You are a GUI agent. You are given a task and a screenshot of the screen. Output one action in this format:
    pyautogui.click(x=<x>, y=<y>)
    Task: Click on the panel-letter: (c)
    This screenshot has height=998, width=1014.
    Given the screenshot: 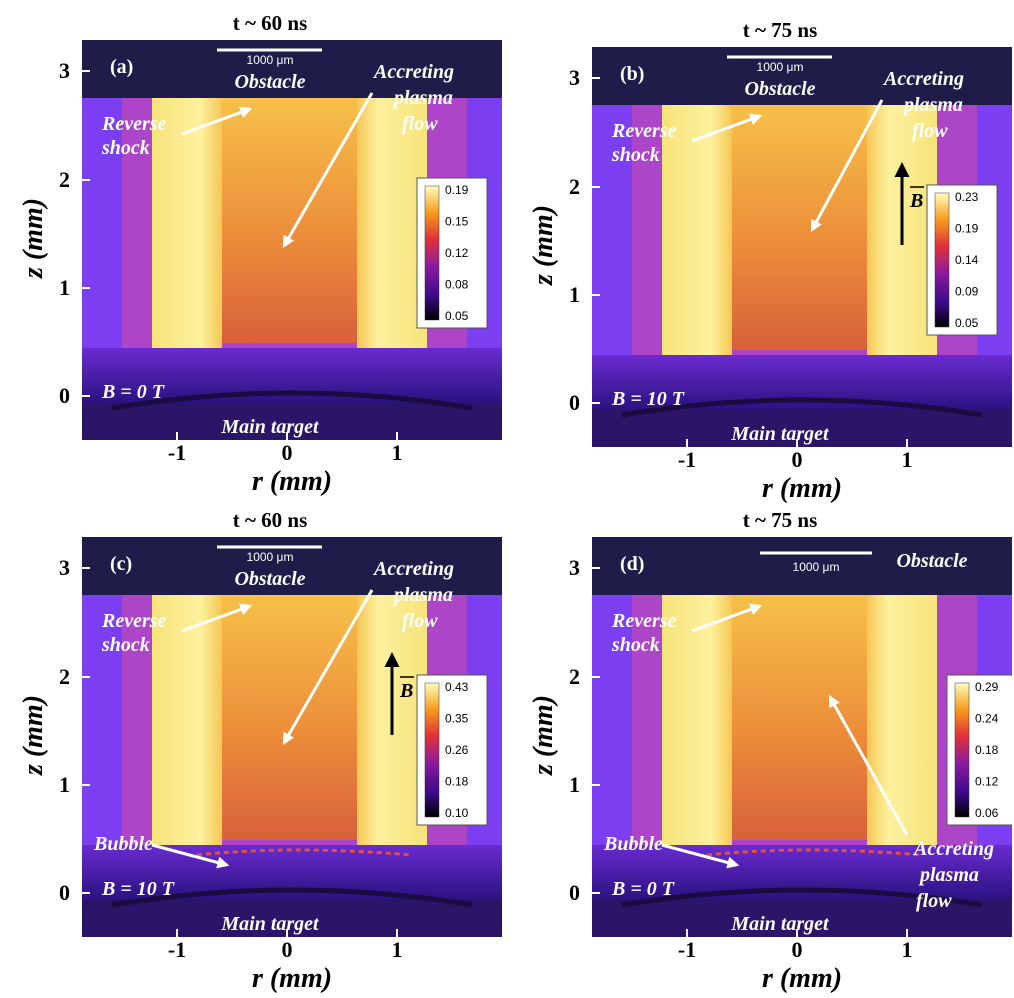 What is the action you would take?
    pyautogui.click(x=121, y=564)
    